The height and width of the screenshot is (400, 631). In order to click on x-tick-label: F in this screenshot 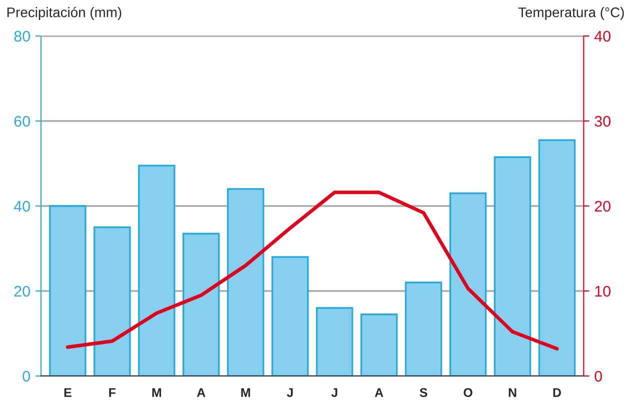, I will do `click(112, 392)`.